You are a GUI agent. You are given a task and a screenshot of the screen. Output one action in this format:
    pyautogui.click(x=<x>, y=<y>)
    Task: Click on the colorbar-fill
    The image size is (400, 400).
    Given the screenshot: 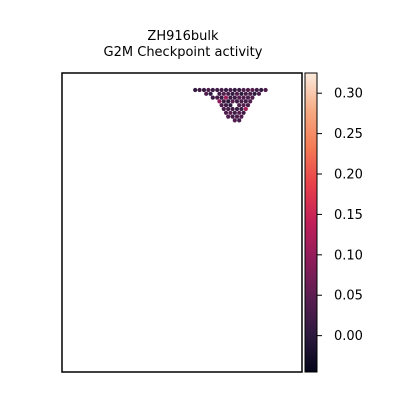 What is the action you would take?
    pyautogui.click(x=311, y=222)
    